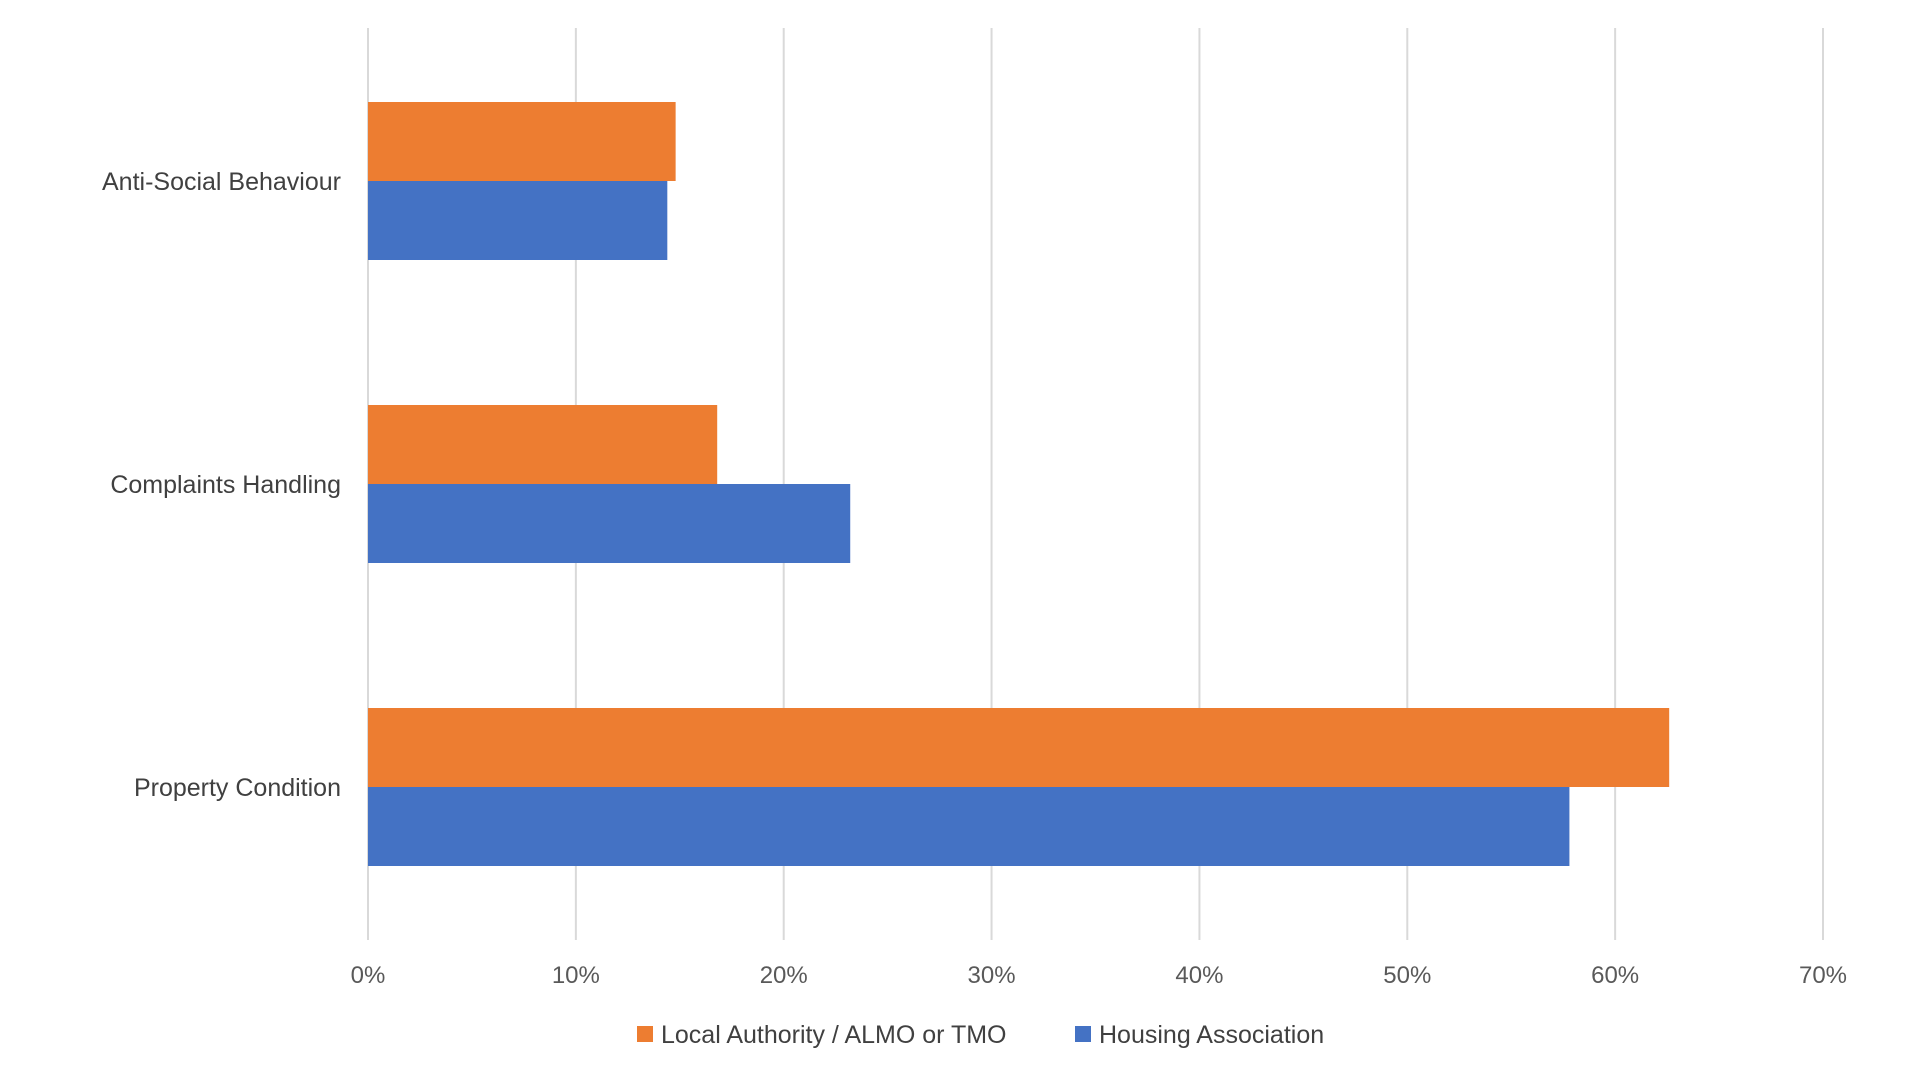  I want to click on x-tick-label-7: 70%, so click(1823, 975).